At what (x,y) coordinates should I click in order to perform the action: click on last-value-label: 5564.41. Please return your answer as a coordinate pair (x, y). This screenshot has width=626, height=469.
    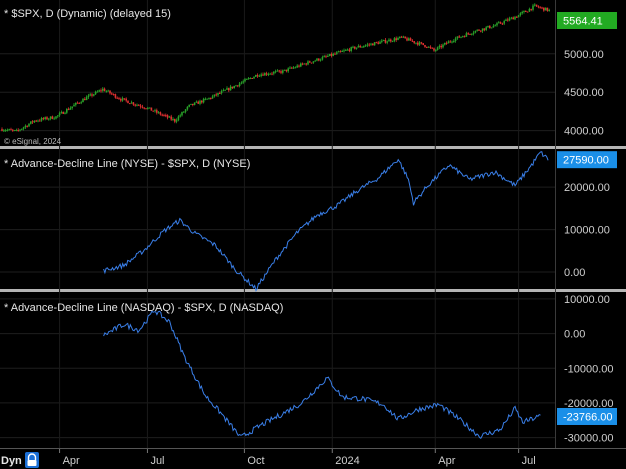
    Looking at the image, I should click on (587, 20).